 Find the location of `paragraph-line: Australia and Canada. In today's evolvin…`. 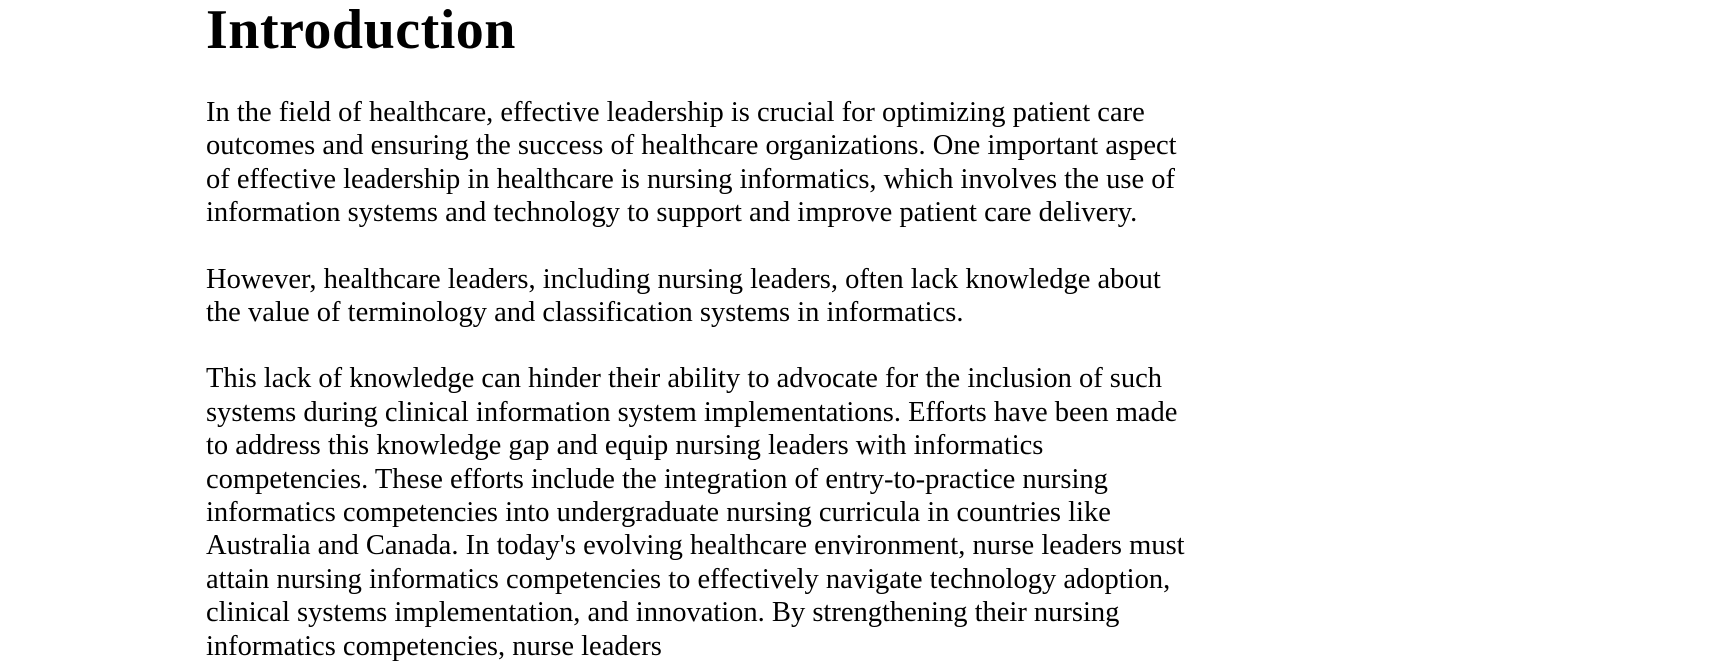

paragraph-line: Australia and Canada. In today's evolvin… is located at coordinates (695, 546).